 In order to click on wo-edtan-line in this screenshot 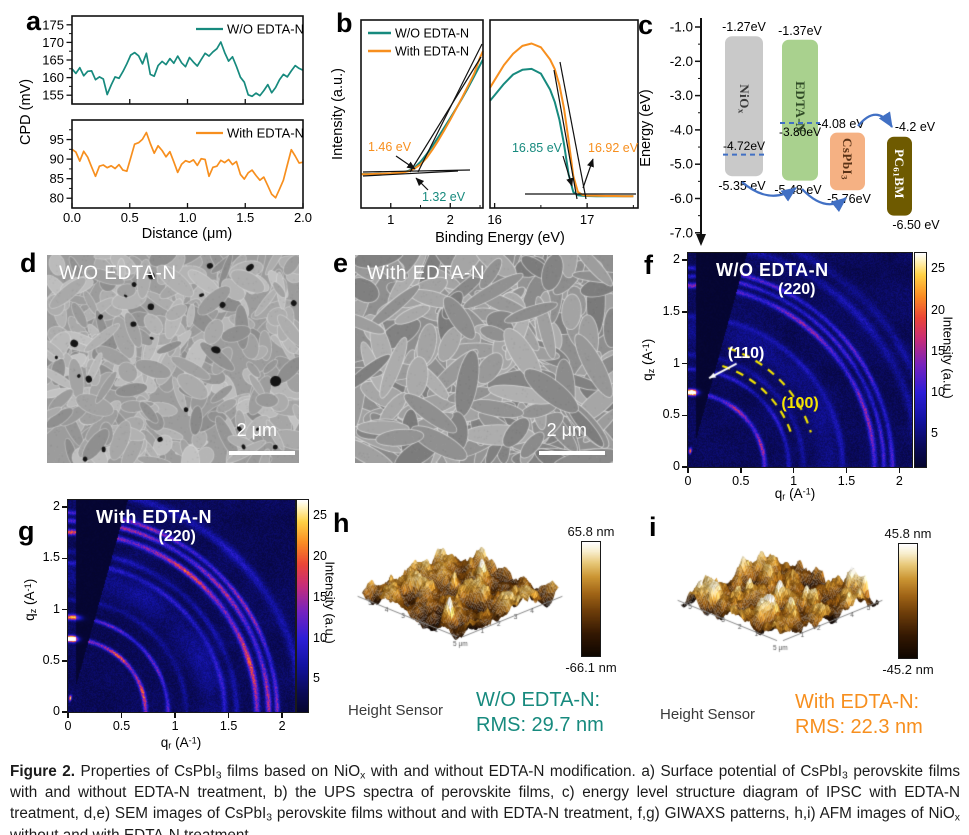, I will do `click(187, 69)`.